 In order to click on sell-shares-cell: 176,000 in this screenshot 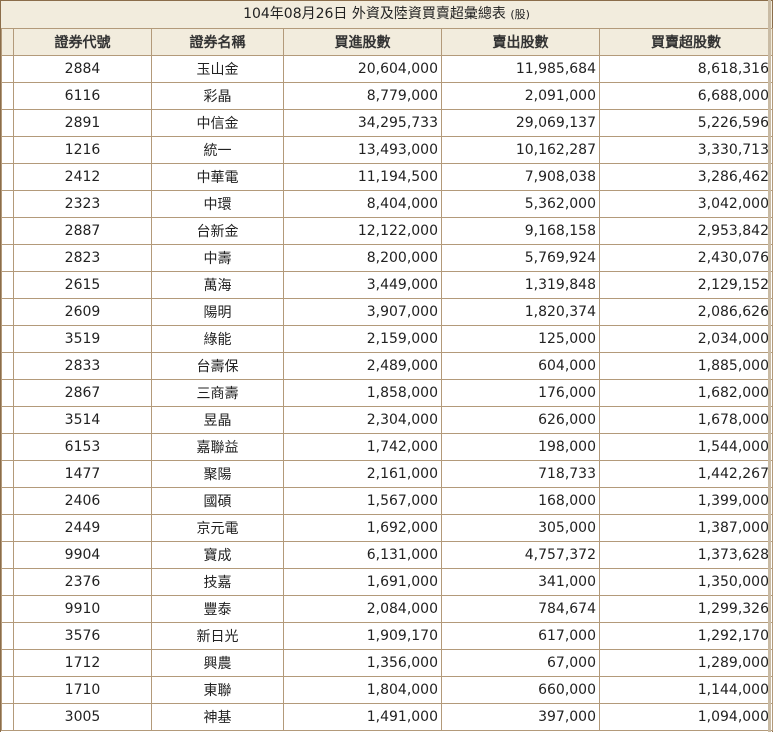, I will do `click(520, 393)`.